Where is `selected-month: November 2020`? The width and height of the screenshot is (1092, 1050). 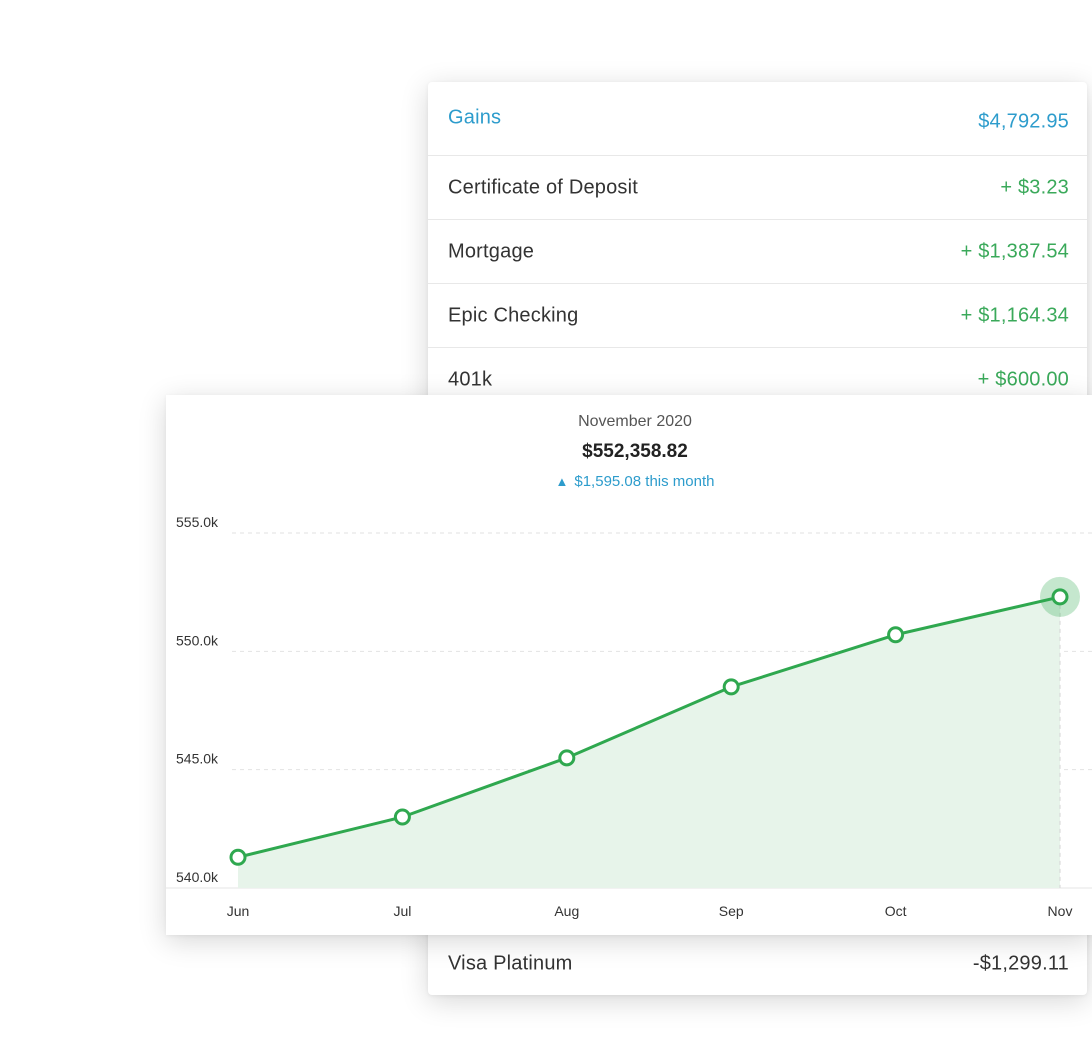 selected-month: November 2020 is located at coordinates (635, 421).